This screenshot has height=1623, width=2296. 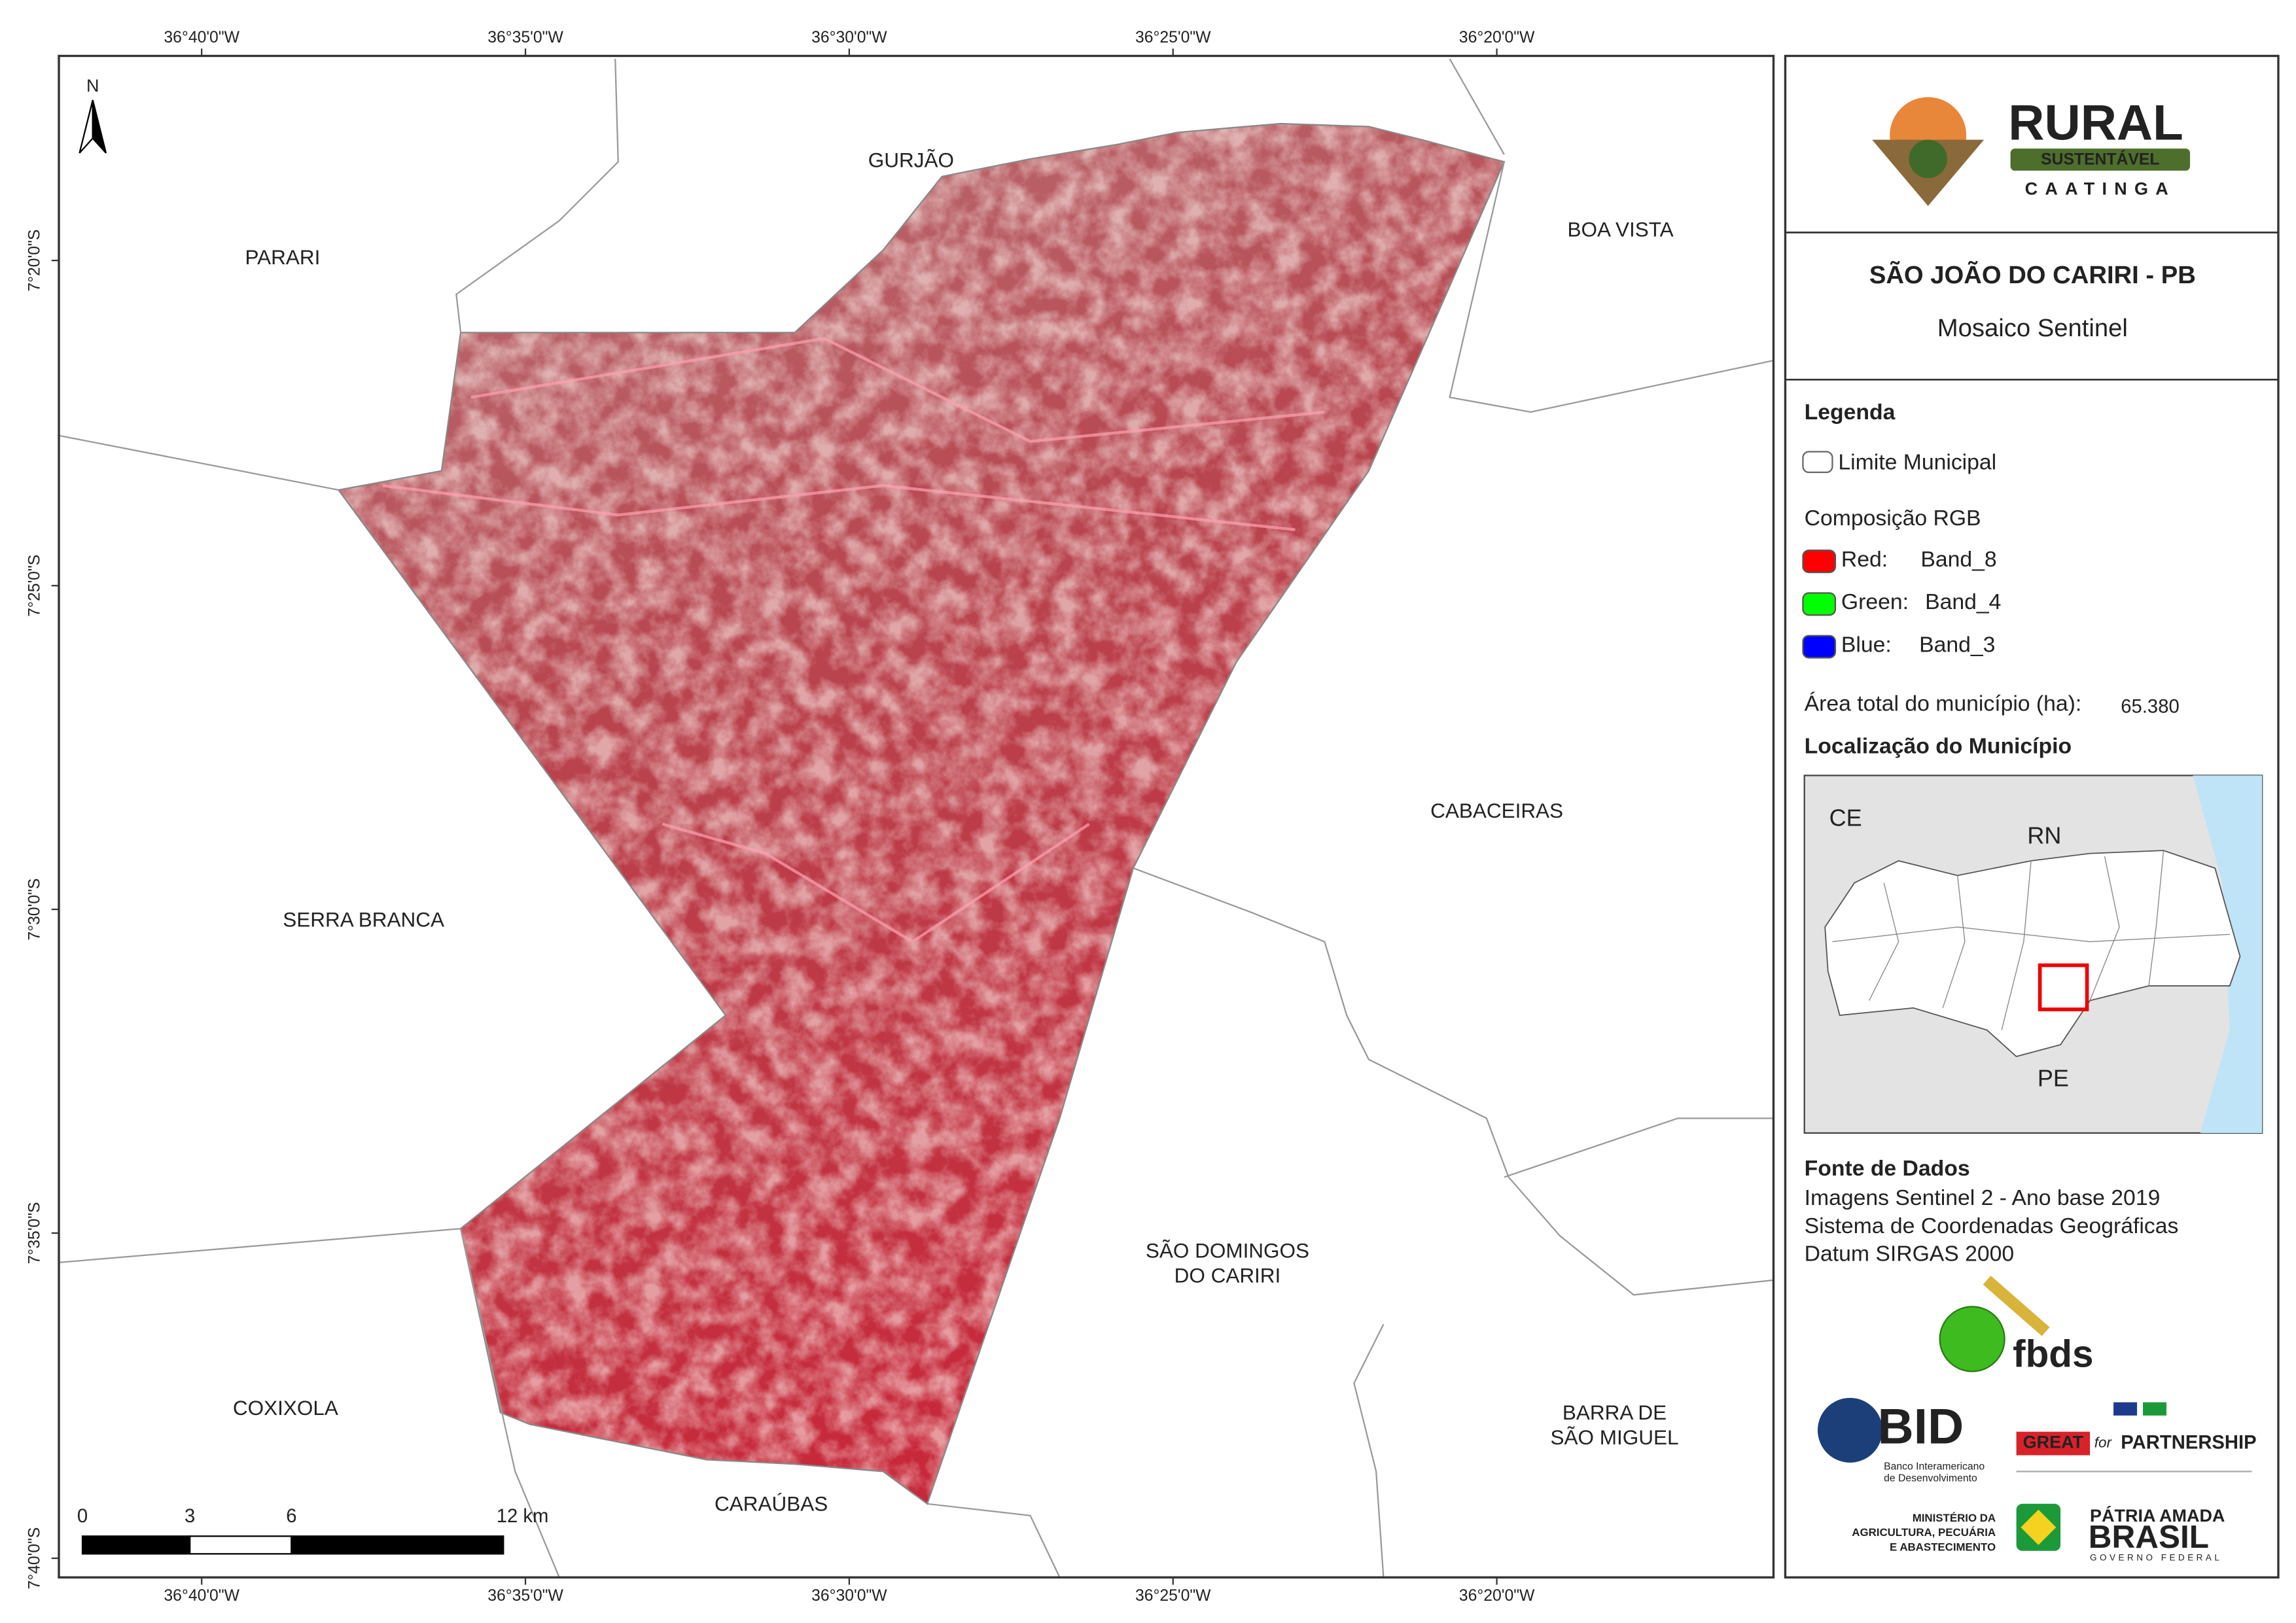 I want to click on ministry-line: E ABASTECIMENTO, so click(x=1943, y=1547).